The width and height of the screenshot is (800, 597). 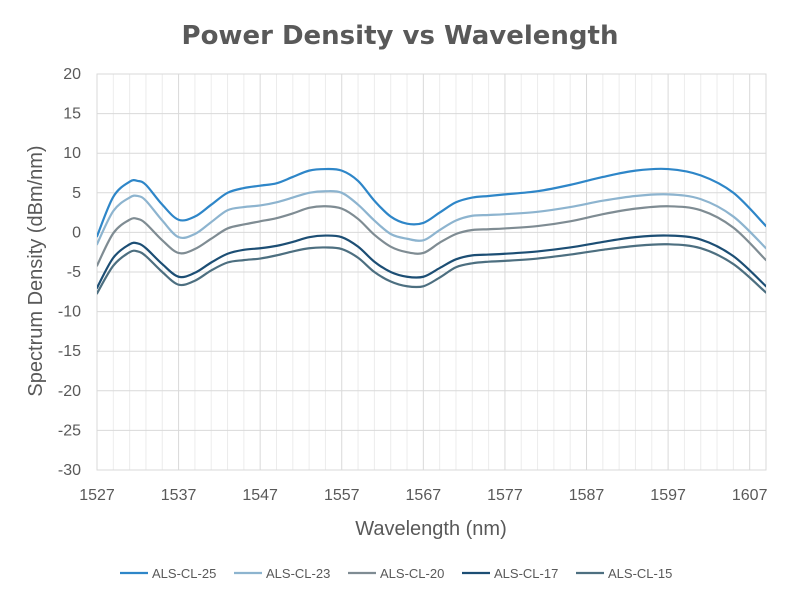 What do you see at coordinates (76, 232) in the screenshot?
I see `y-tick-label: 0` at bounding box center [76, 232].